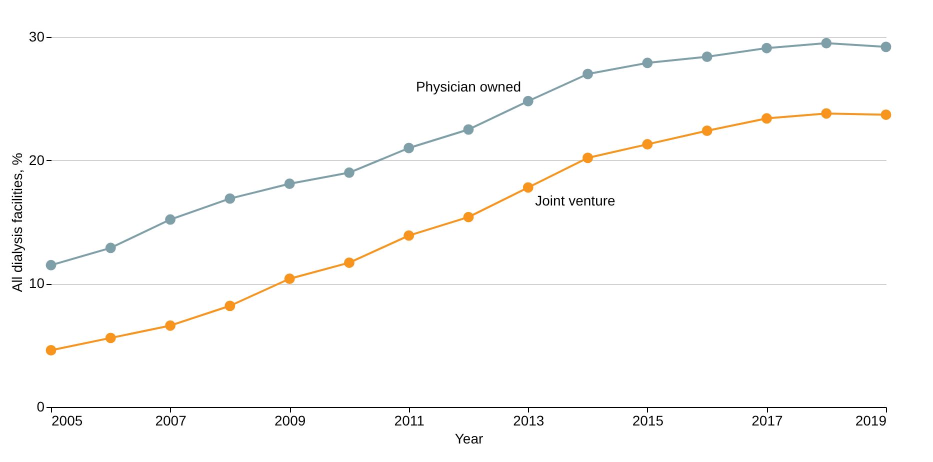 This screenshot has height=462, width=933. I want to click on y-tick-label: 10, so click(36, 283).